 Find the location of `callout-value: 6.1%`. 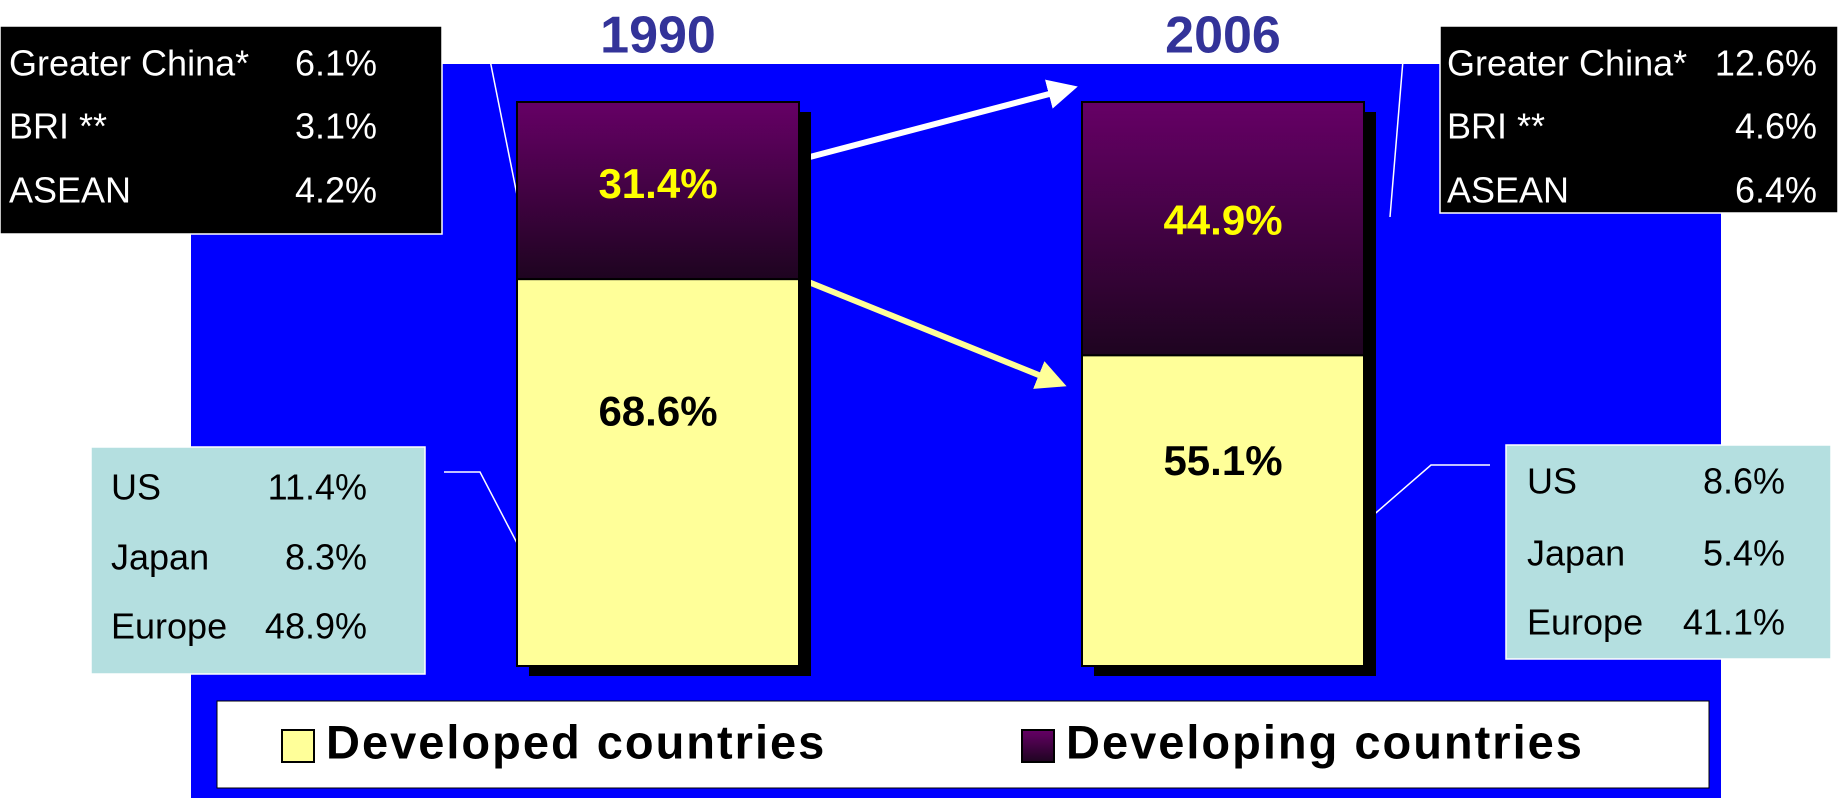

callout-value: 6.1% is located at coordinates (336, 63).